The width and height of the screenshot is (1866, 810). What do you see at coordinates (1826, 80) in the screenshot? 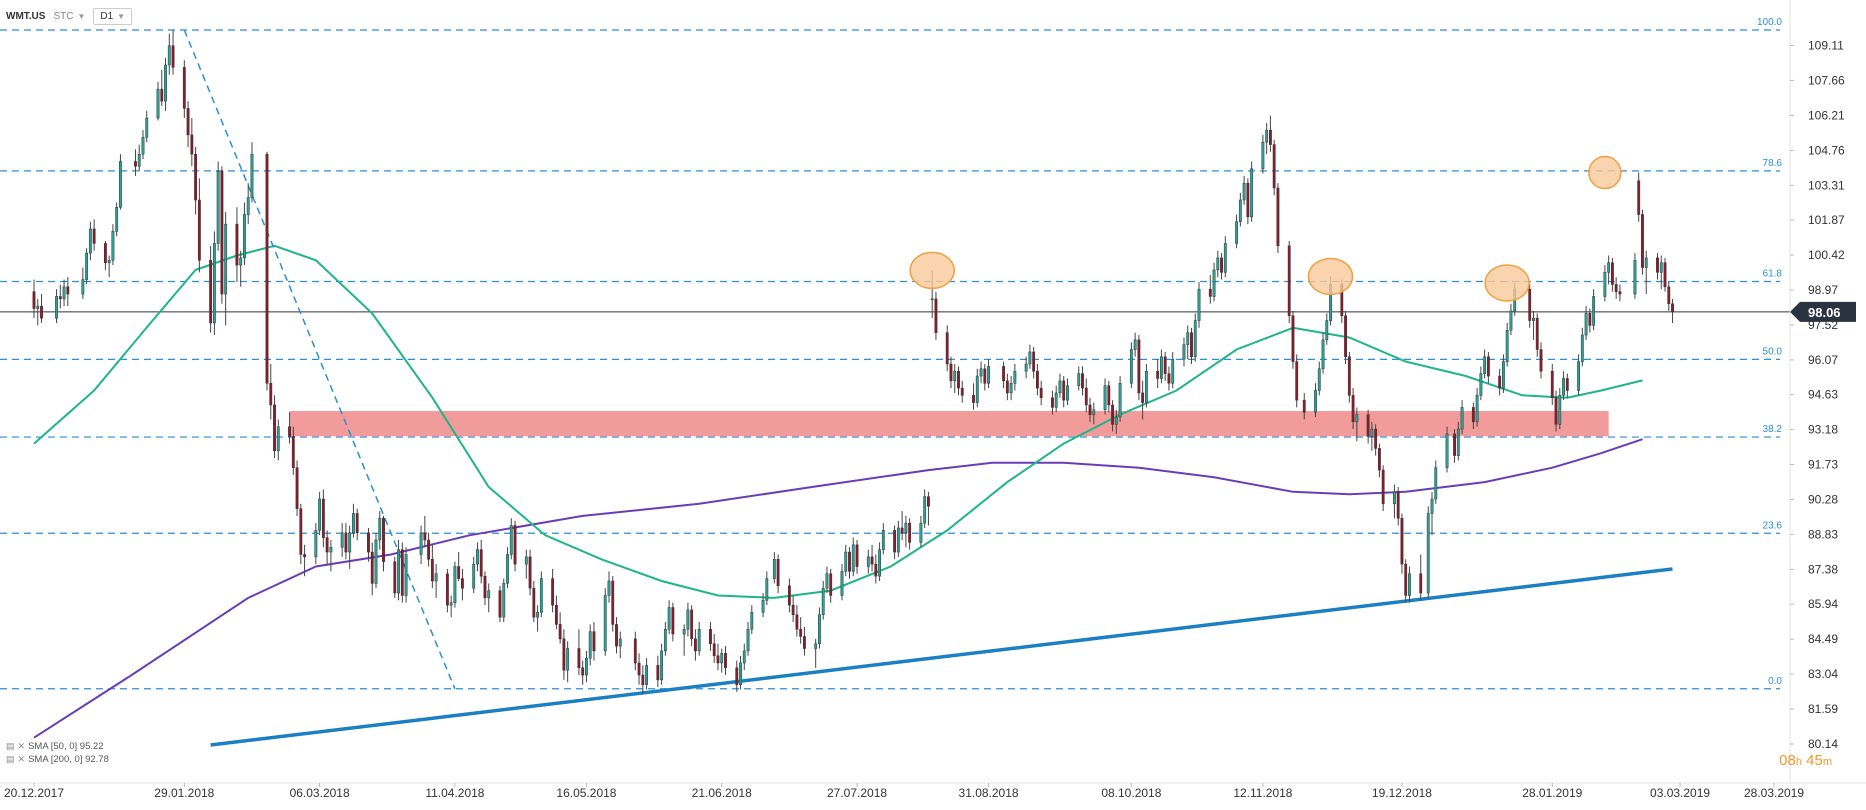
I see `y-tick-label: 107.66` at bounding box center [1826, 80].